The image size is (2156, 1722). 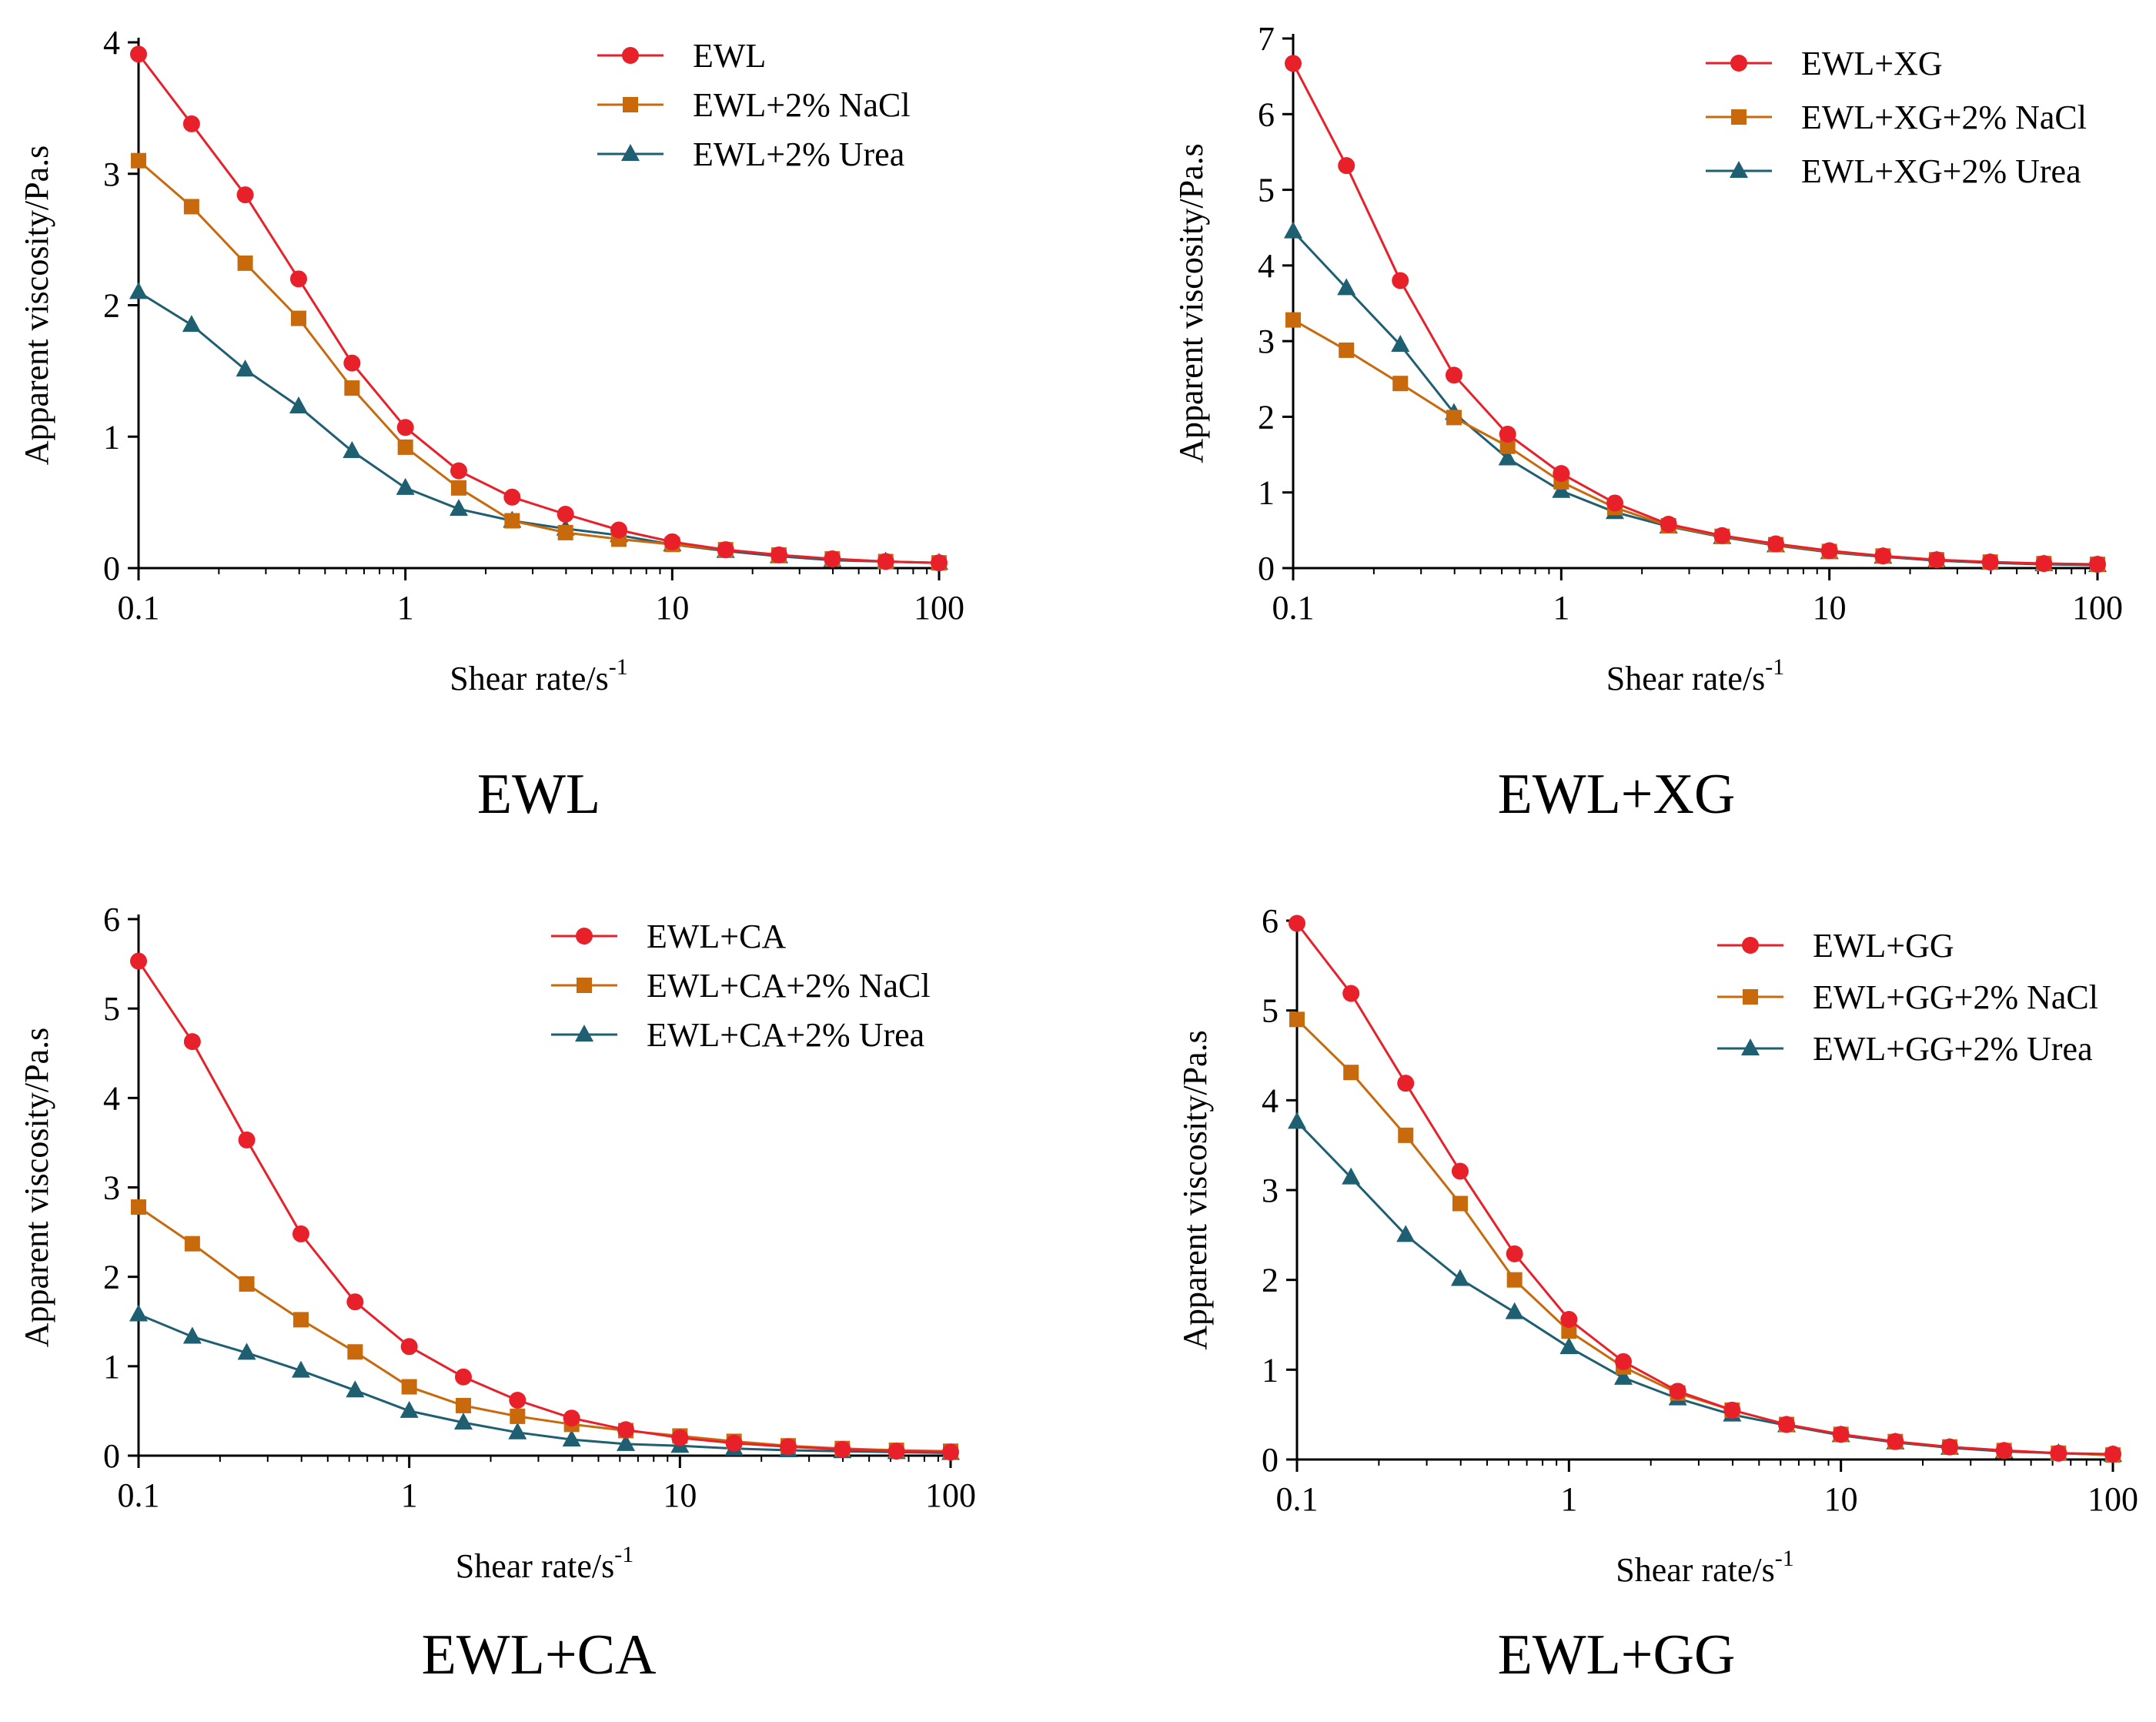 What do you see at coordinates (717, 936) in the screenshot?
I see `legend-label: EWL+CA` at bounding box center [717, 936].